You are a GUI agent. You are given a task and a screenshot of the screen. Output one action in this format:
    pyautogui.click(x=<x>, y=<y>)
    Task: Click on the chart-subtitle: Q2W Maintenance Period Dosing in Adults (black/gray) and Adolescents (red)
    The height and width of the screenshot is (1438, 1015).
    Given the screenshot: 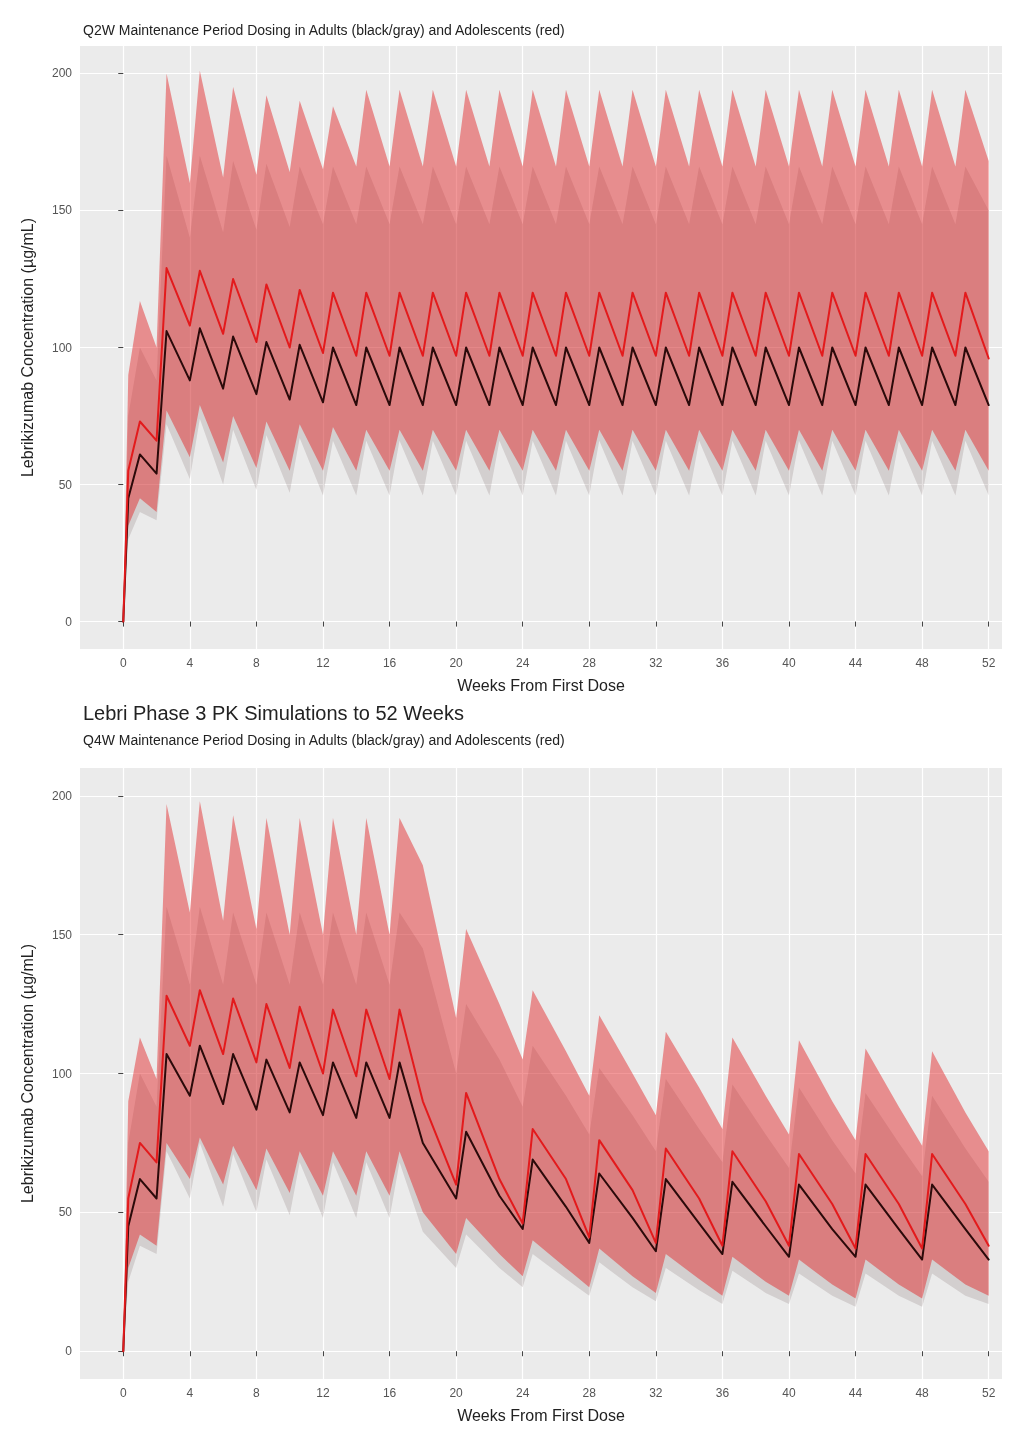 What is the action you would take?
    pyautogui.click(x=324, y=30)
    